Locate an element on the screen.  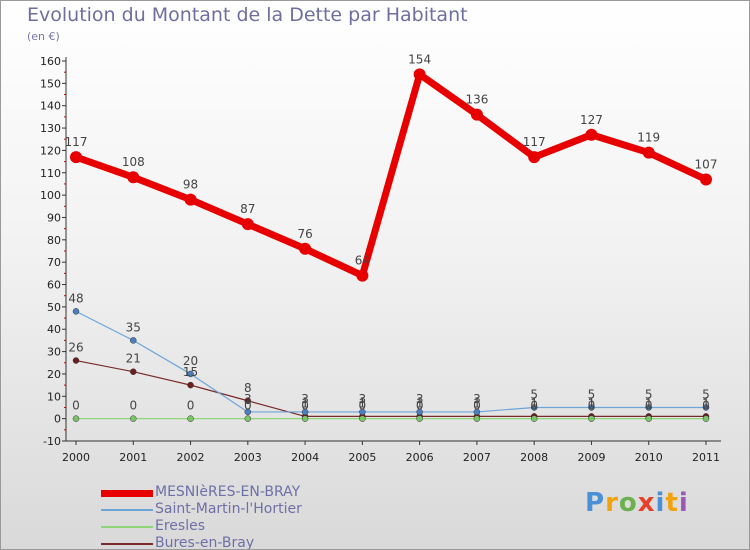
y-tick-label: 100 is located at coordinates (50, 195).